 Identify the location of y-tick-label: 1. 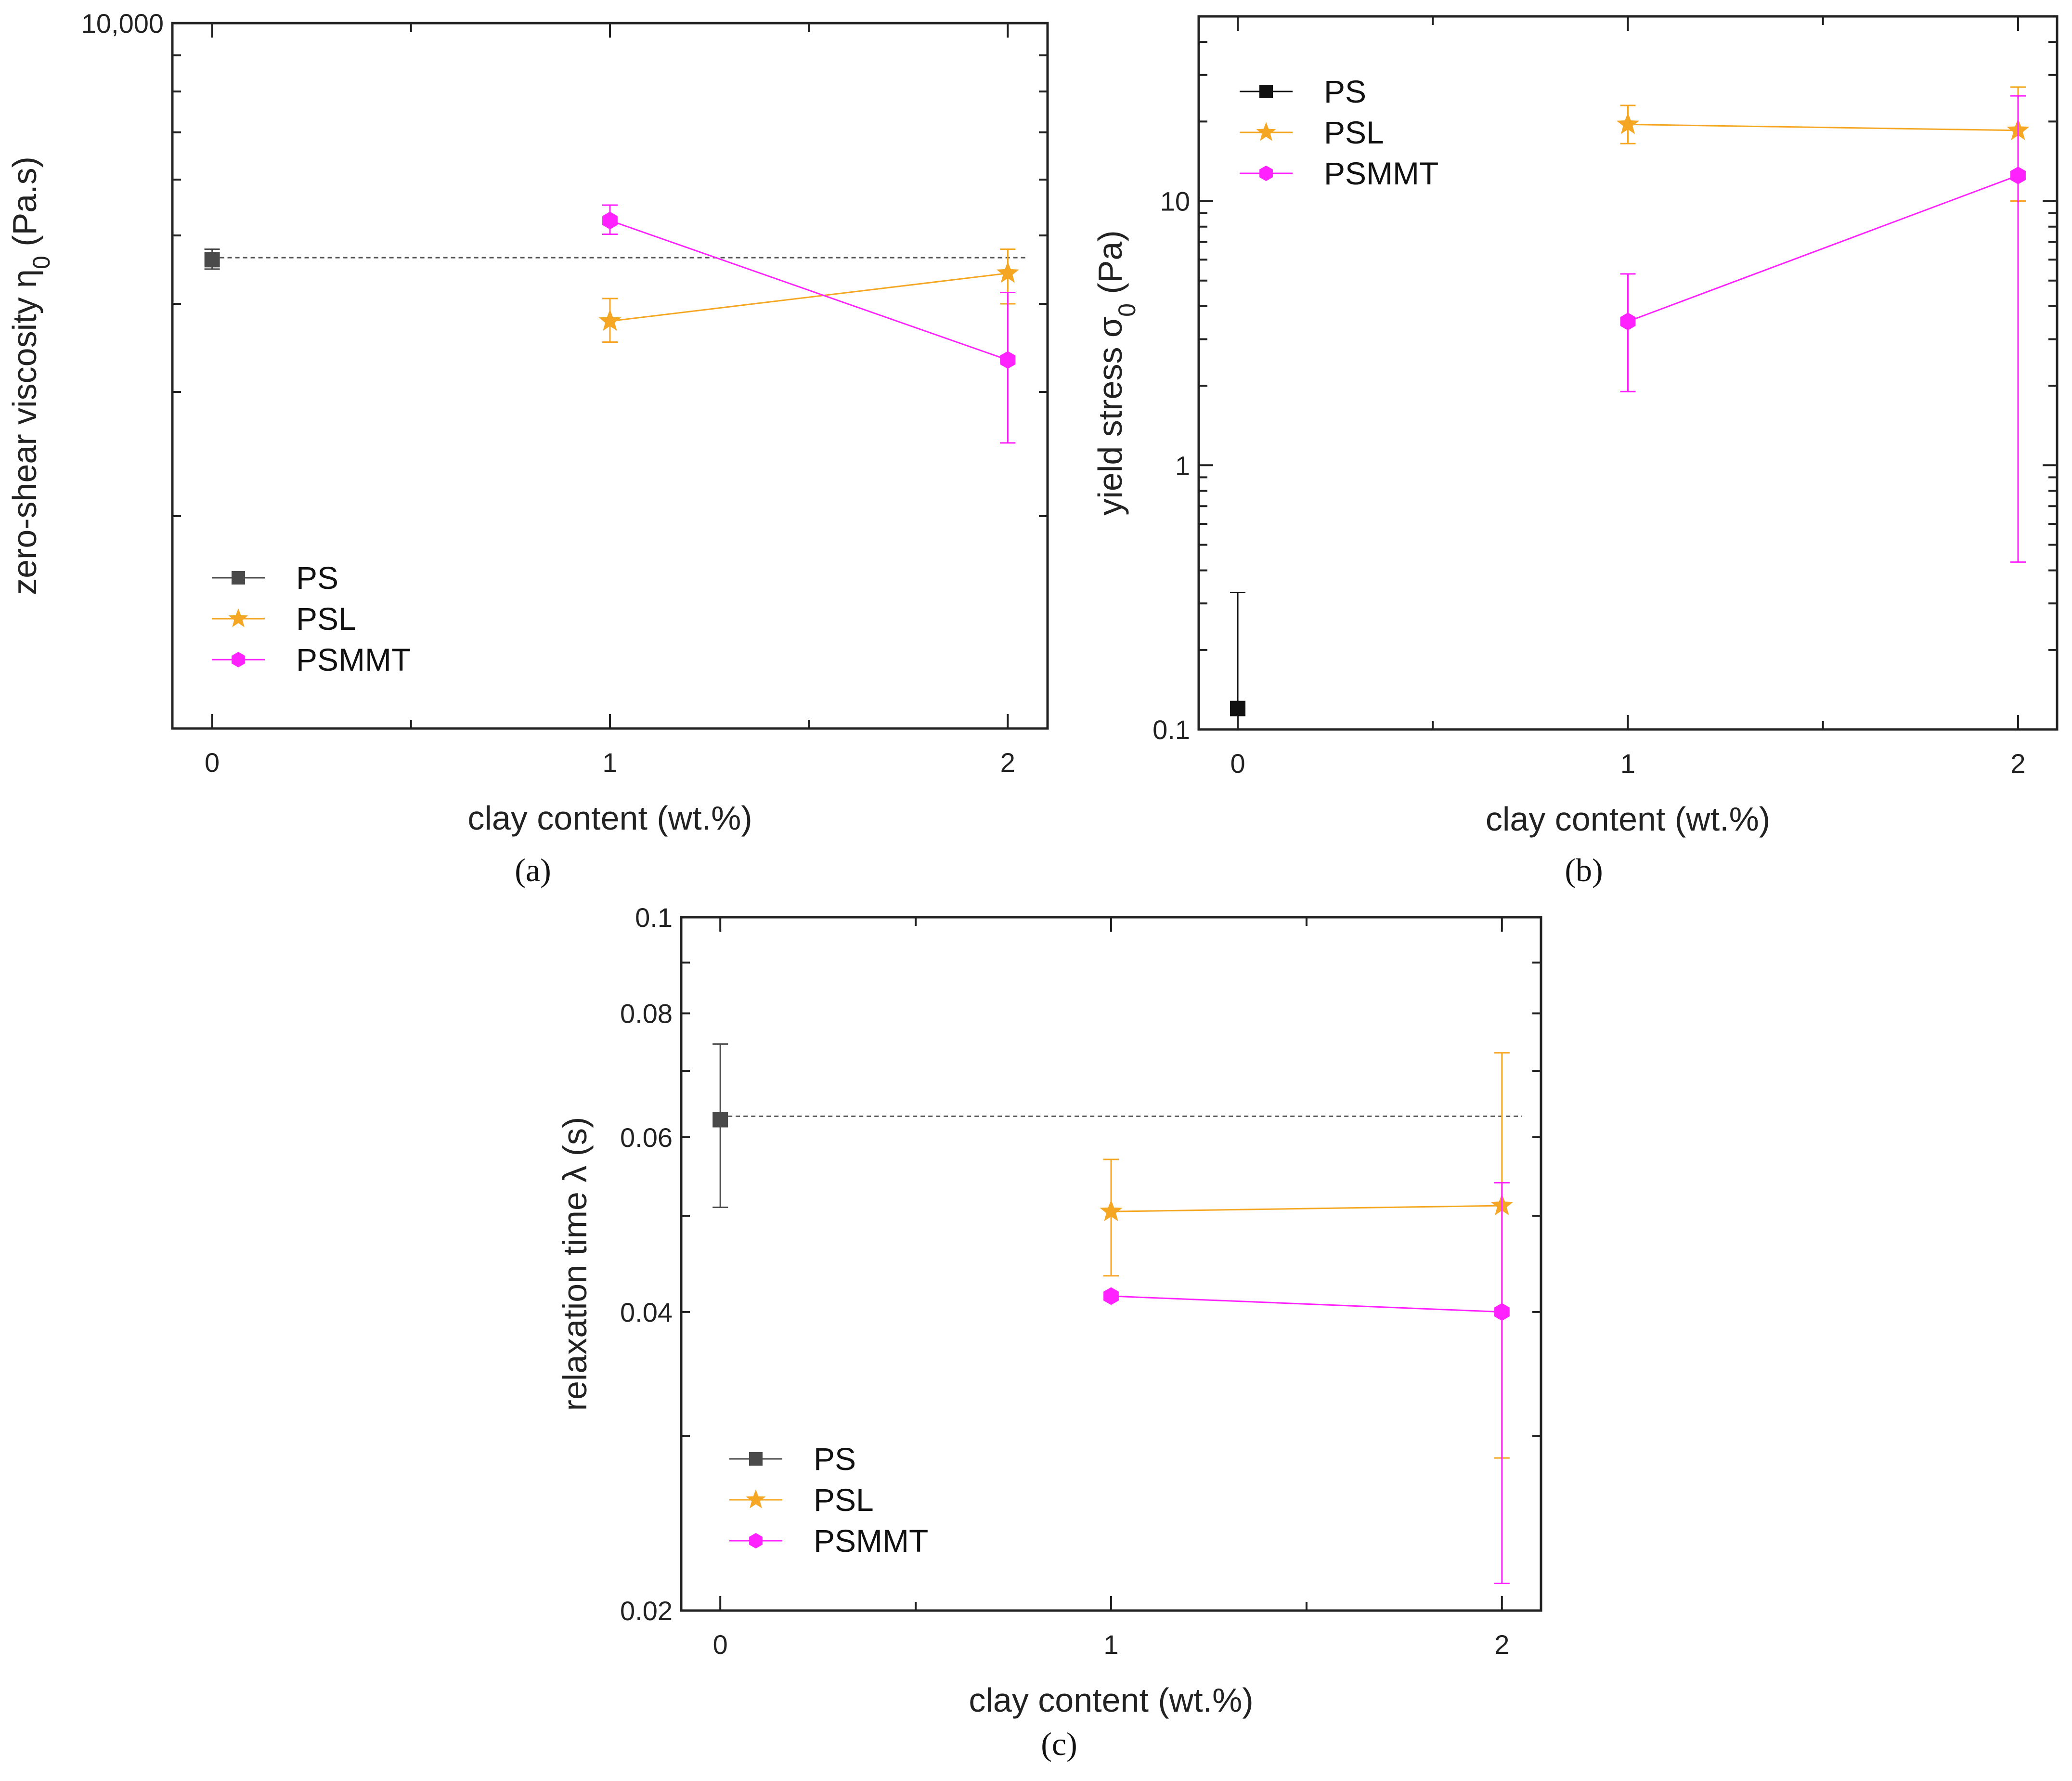
(1182, 465).